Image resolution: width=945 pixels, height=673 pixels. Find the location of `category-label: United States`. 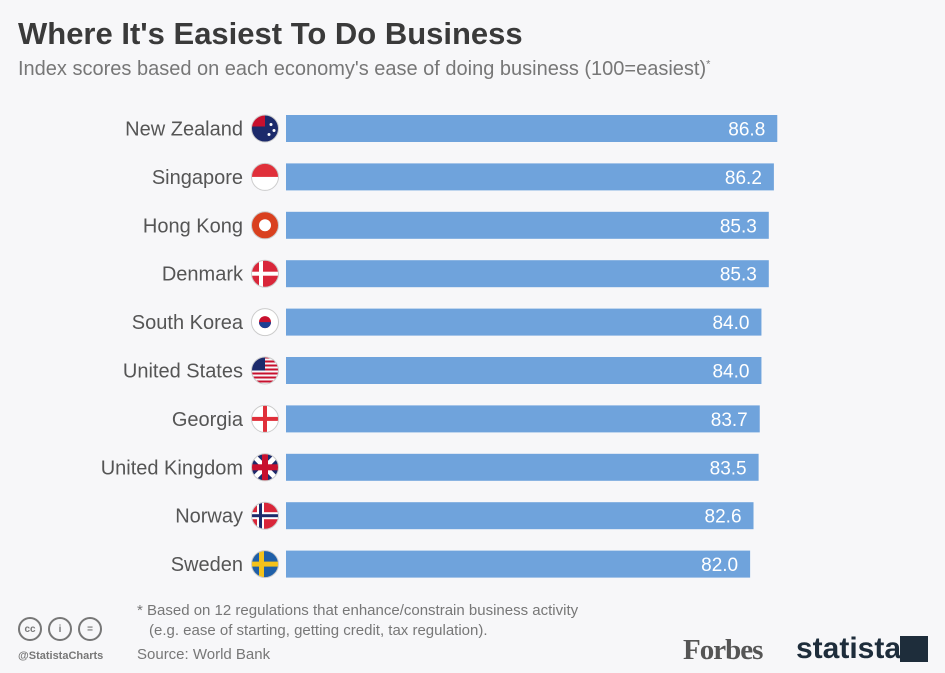

category-label: United States is located at coordinates (183, 372).